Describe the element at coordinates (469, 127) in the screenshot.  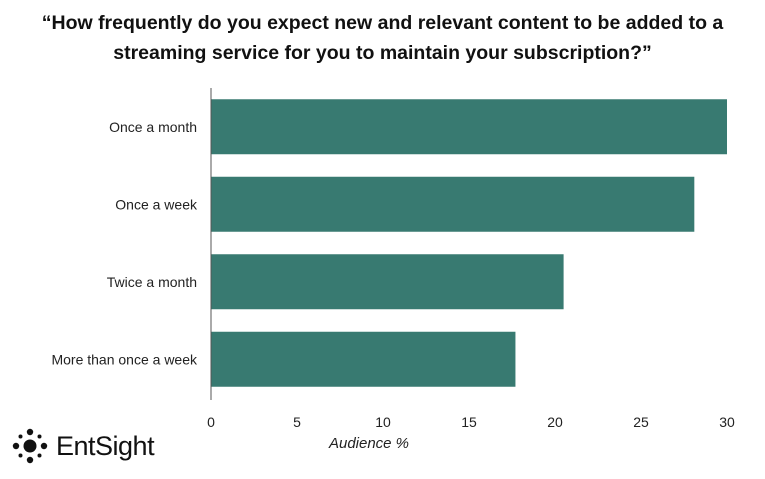
I see `bar-once-a-month` at that location.